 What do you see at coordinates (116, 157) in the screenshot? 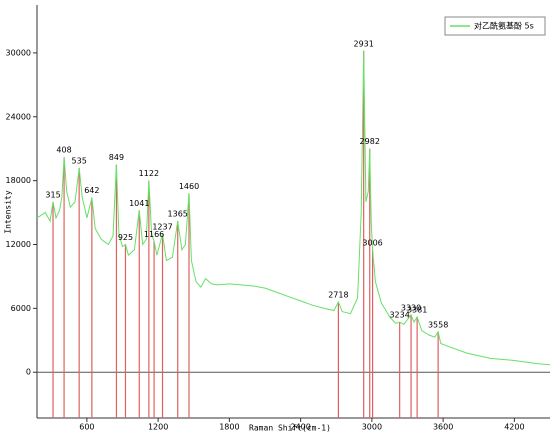
I see `peak-label: 849` at bounding box center [116, 157].